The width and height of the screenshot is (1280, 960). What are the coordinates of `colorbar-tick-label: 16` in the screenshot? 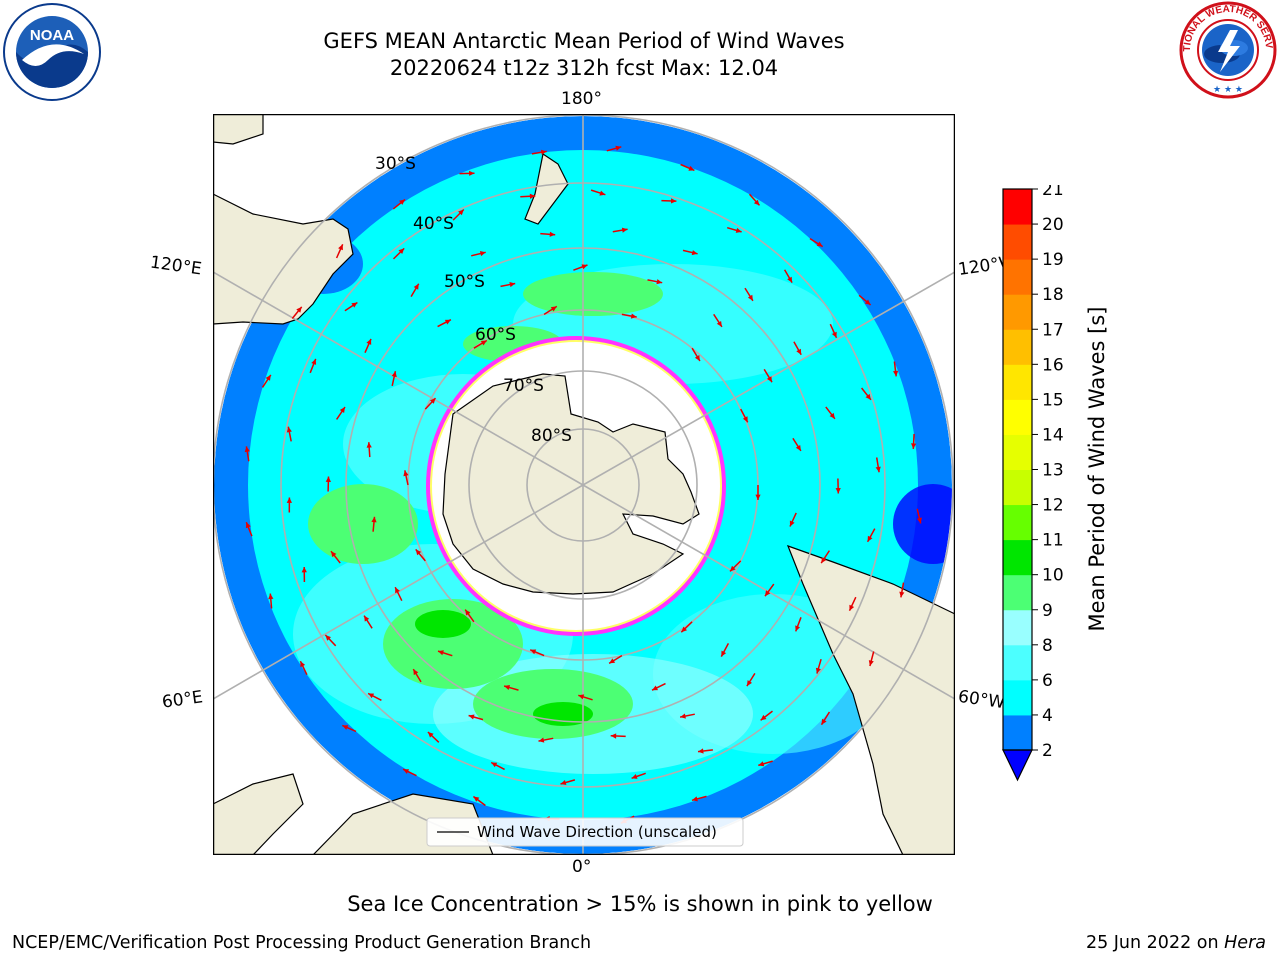 It's located at (1053, 365).